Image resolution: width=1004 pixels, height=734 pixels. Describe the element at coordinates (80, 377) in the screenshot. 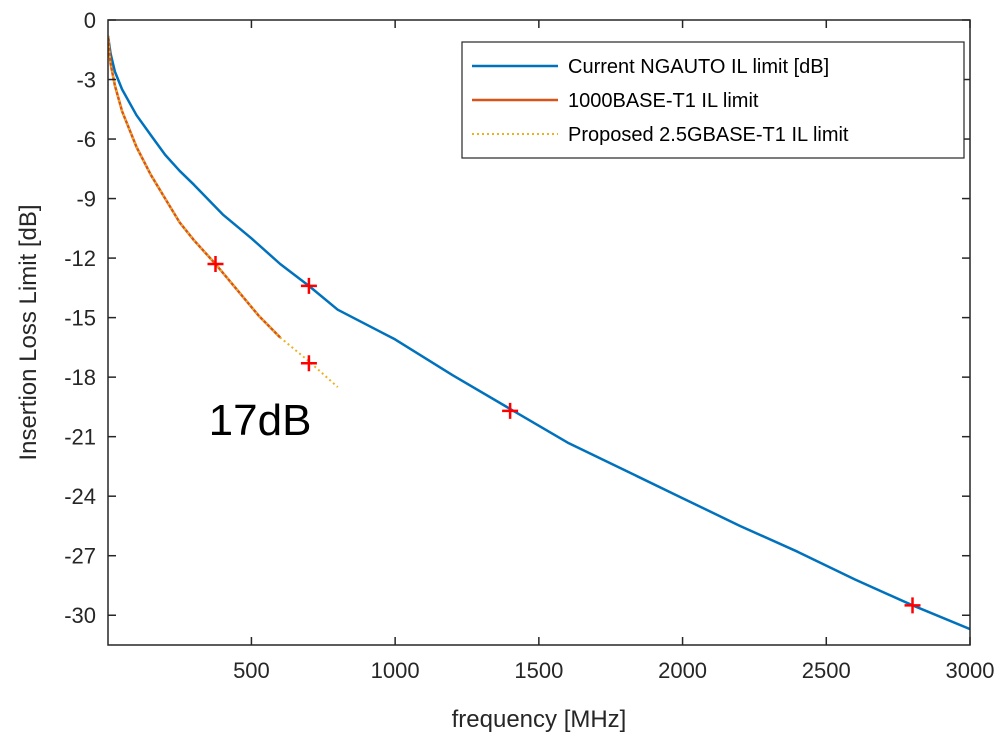

I see `y-tick-label: -18` at that location.